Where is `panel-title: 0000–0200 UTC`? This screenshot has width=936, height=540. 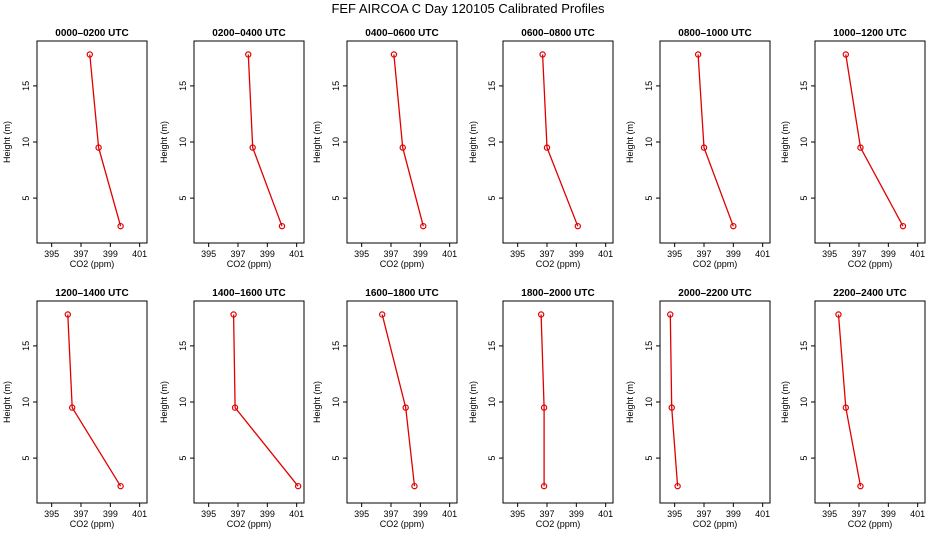
panel-title: 0000–0200 UTC is located at coordinates (91, 33).